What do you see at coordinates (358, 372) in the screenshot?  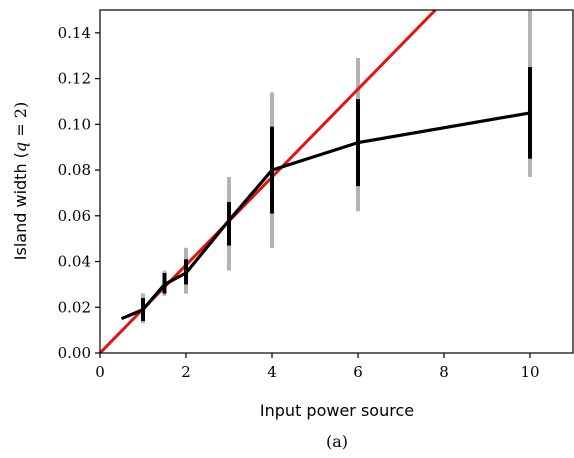 I see `x-tick-label: 6` at bounding box center [358, 372].